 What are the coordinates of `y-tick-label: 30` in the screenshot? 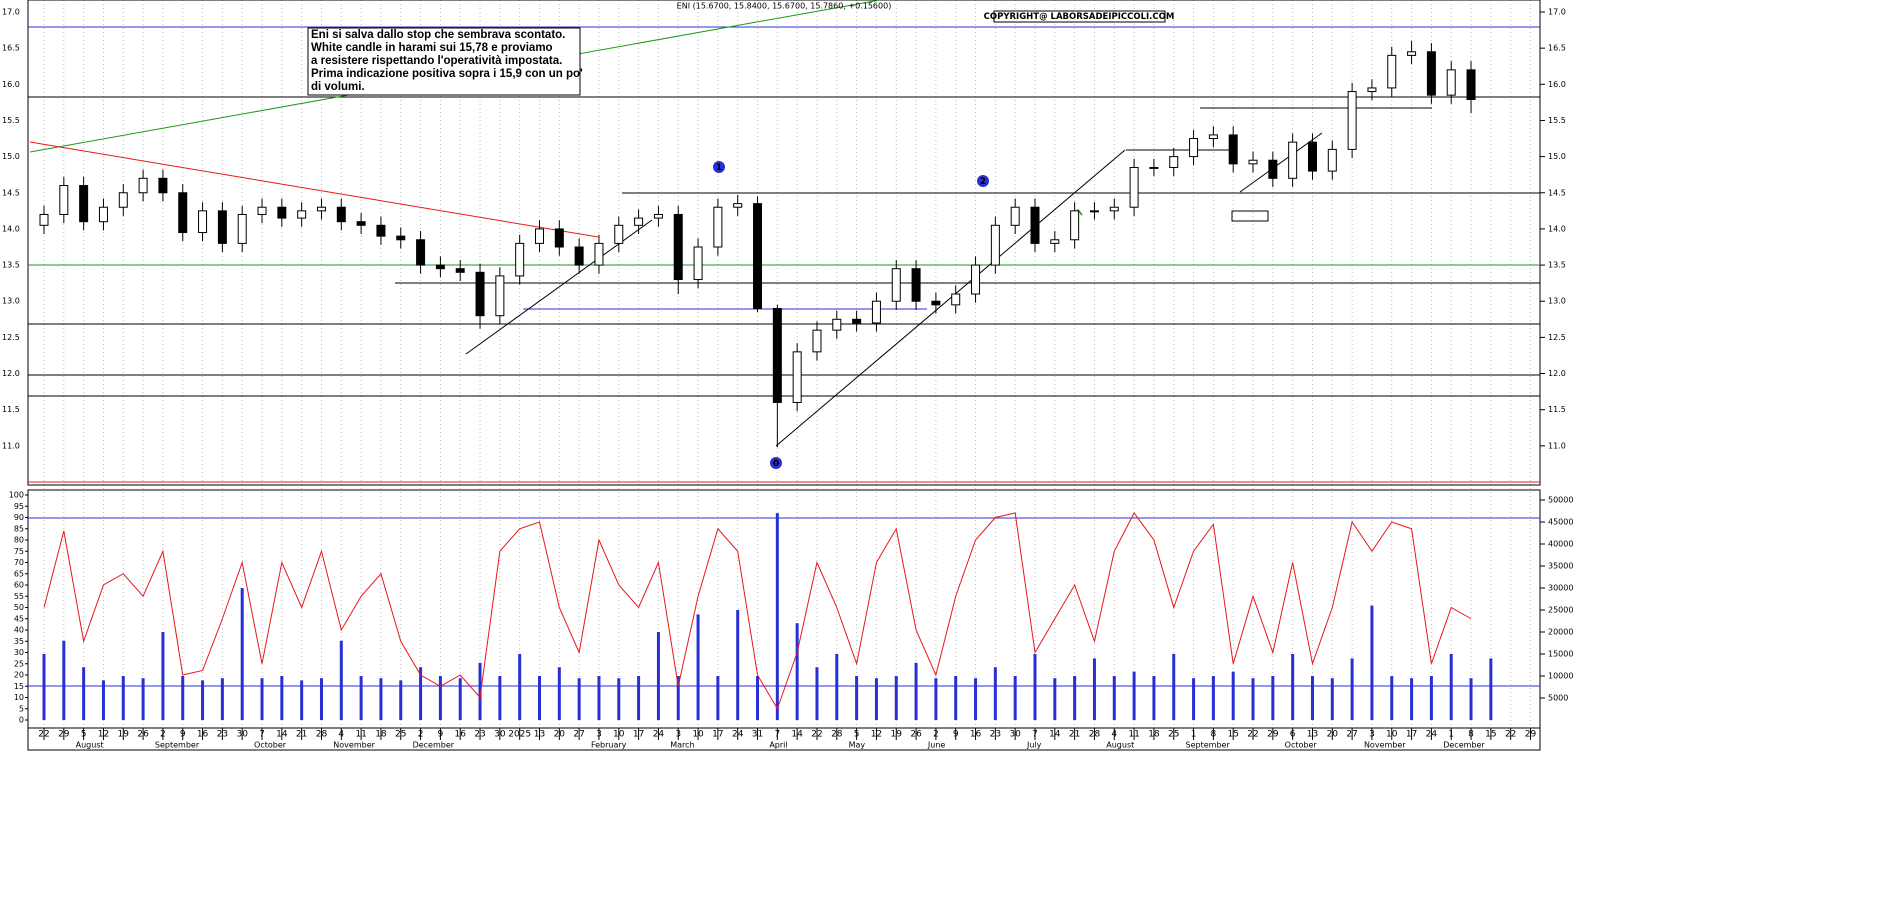 It's located at (19, 652).